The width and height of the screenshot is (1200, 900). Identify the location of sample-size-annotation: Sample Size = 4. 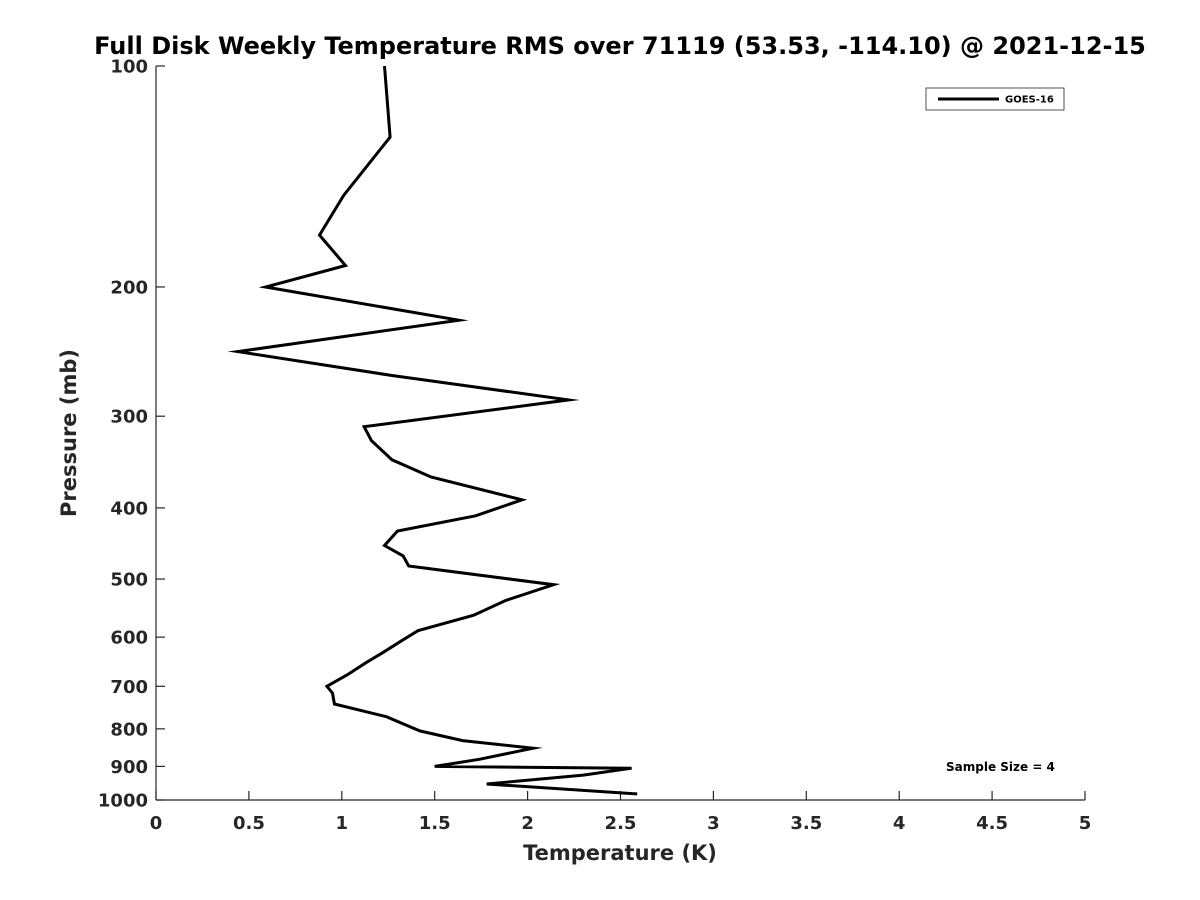
(1000, 767).